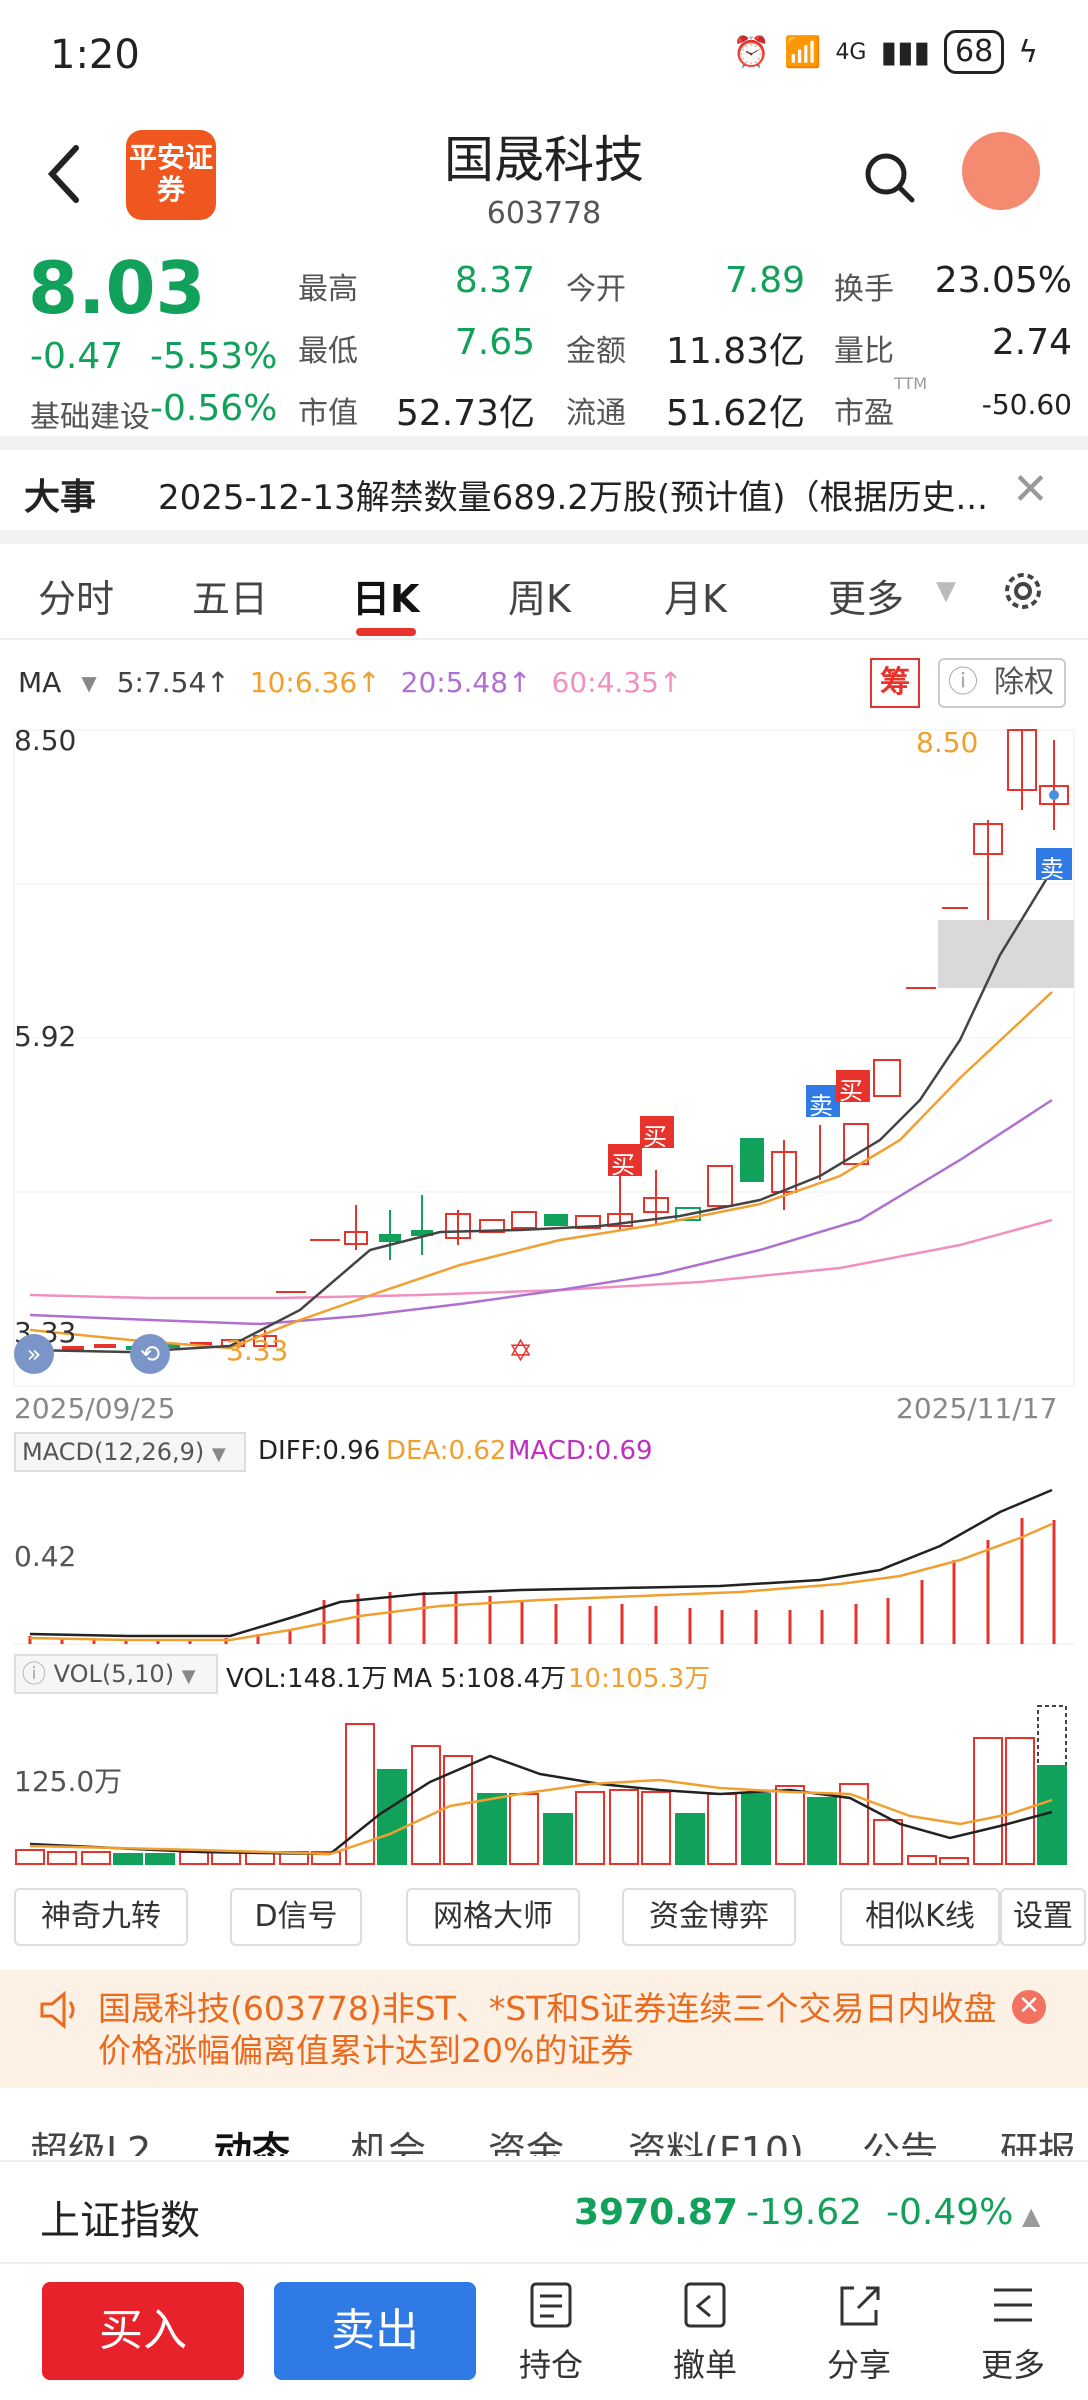 This screenshot has height=2400, width=1088. Describe the element at coordinates (214, 356) in the screenshot. I see `price-change-pct: -5.53%` at that location.